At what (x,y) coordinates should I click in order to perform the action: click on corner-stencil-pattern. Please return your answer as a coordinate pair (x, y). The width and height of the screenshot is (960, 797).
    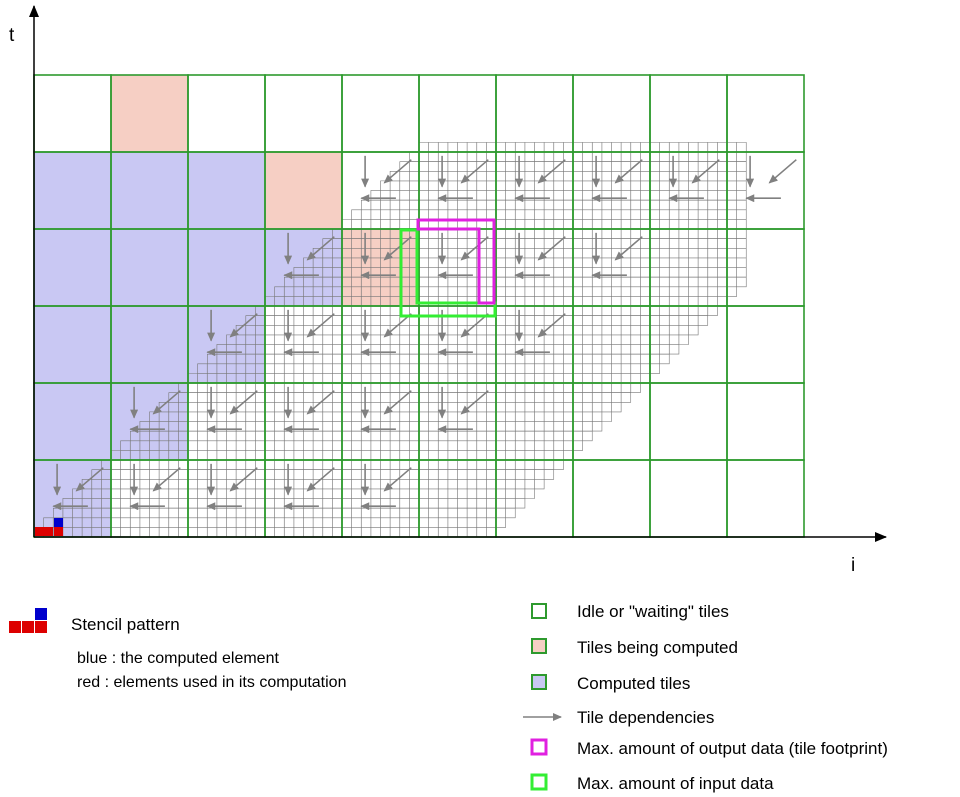
    Looking at the image, I should click on (49, 527).